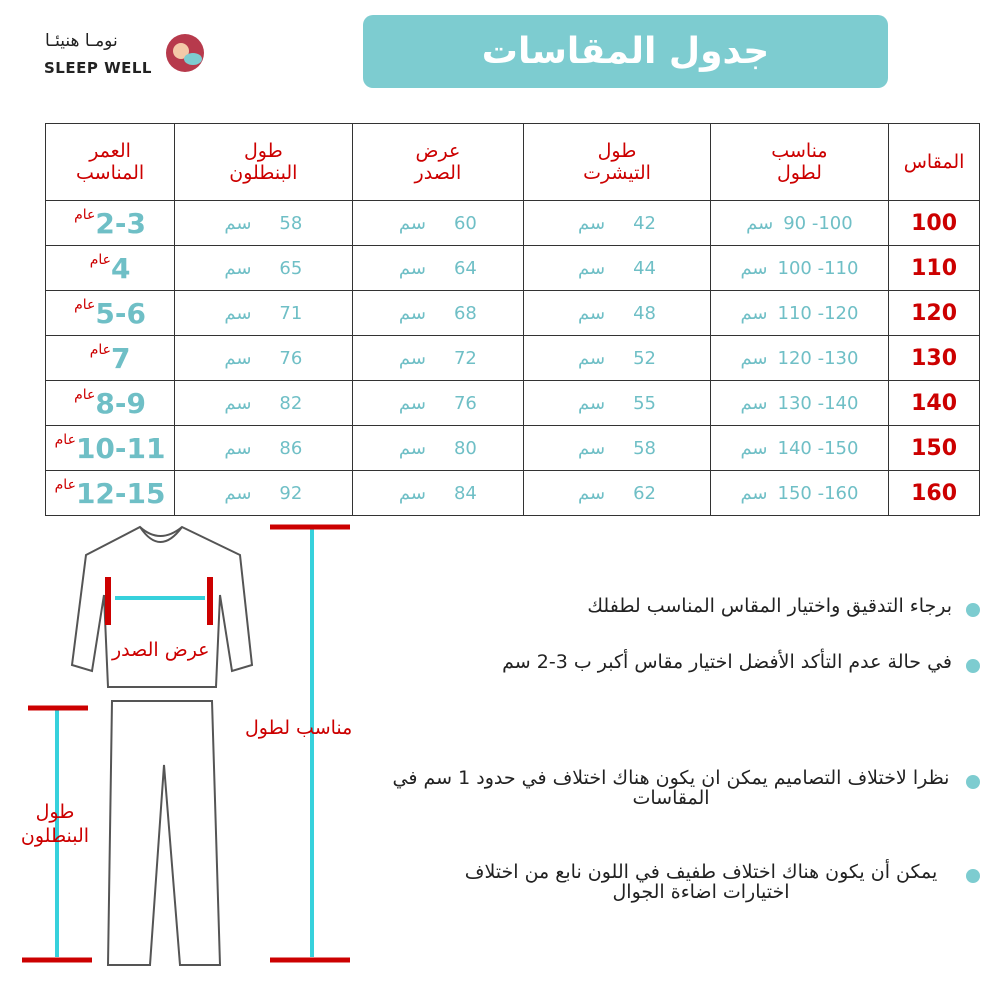 This screenshot has width=1000, height=984. I want to click on height-value: 120 -130, so click(818, 358).